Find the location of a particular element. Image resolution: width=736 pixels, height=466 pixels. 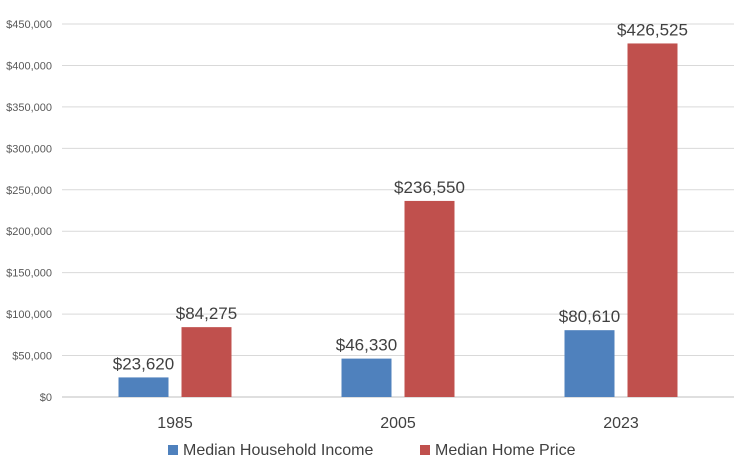

x-axis-ticks: 1985 2005 2023 is located at coordinates (398, 423).